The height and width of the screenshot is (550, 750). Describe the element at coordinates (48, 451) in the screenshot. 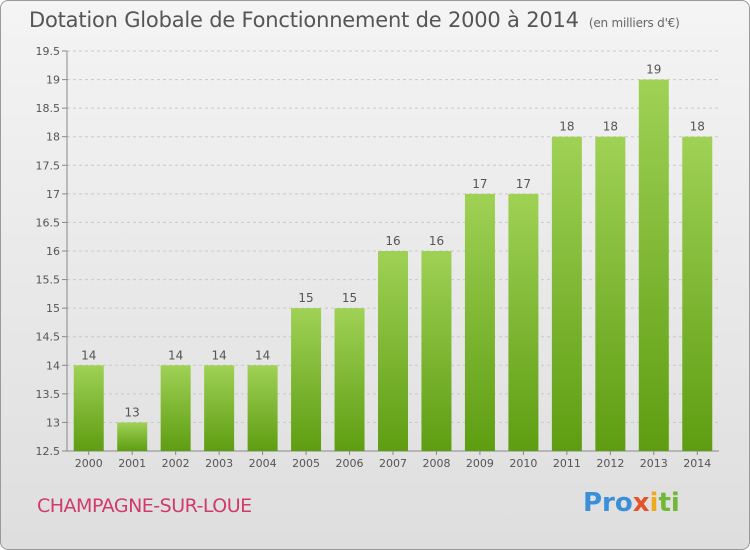

I see `y-tick-label: 12.5` at that location.